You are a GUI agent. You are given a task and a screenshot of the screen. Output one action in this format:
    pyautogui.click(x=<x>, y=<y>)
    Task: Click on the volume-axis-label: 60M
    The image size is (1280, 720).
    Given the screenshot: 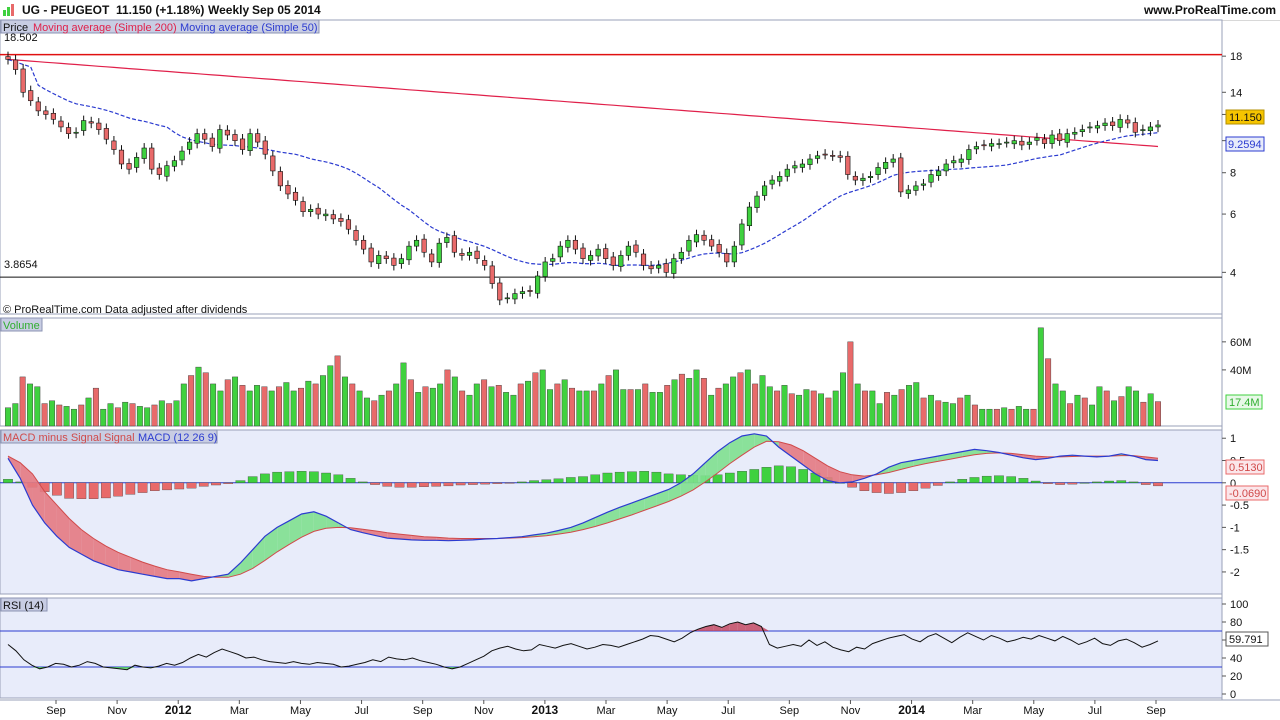 What is the action you would take?
    pyautogui.click(x=1240, y=343)
    